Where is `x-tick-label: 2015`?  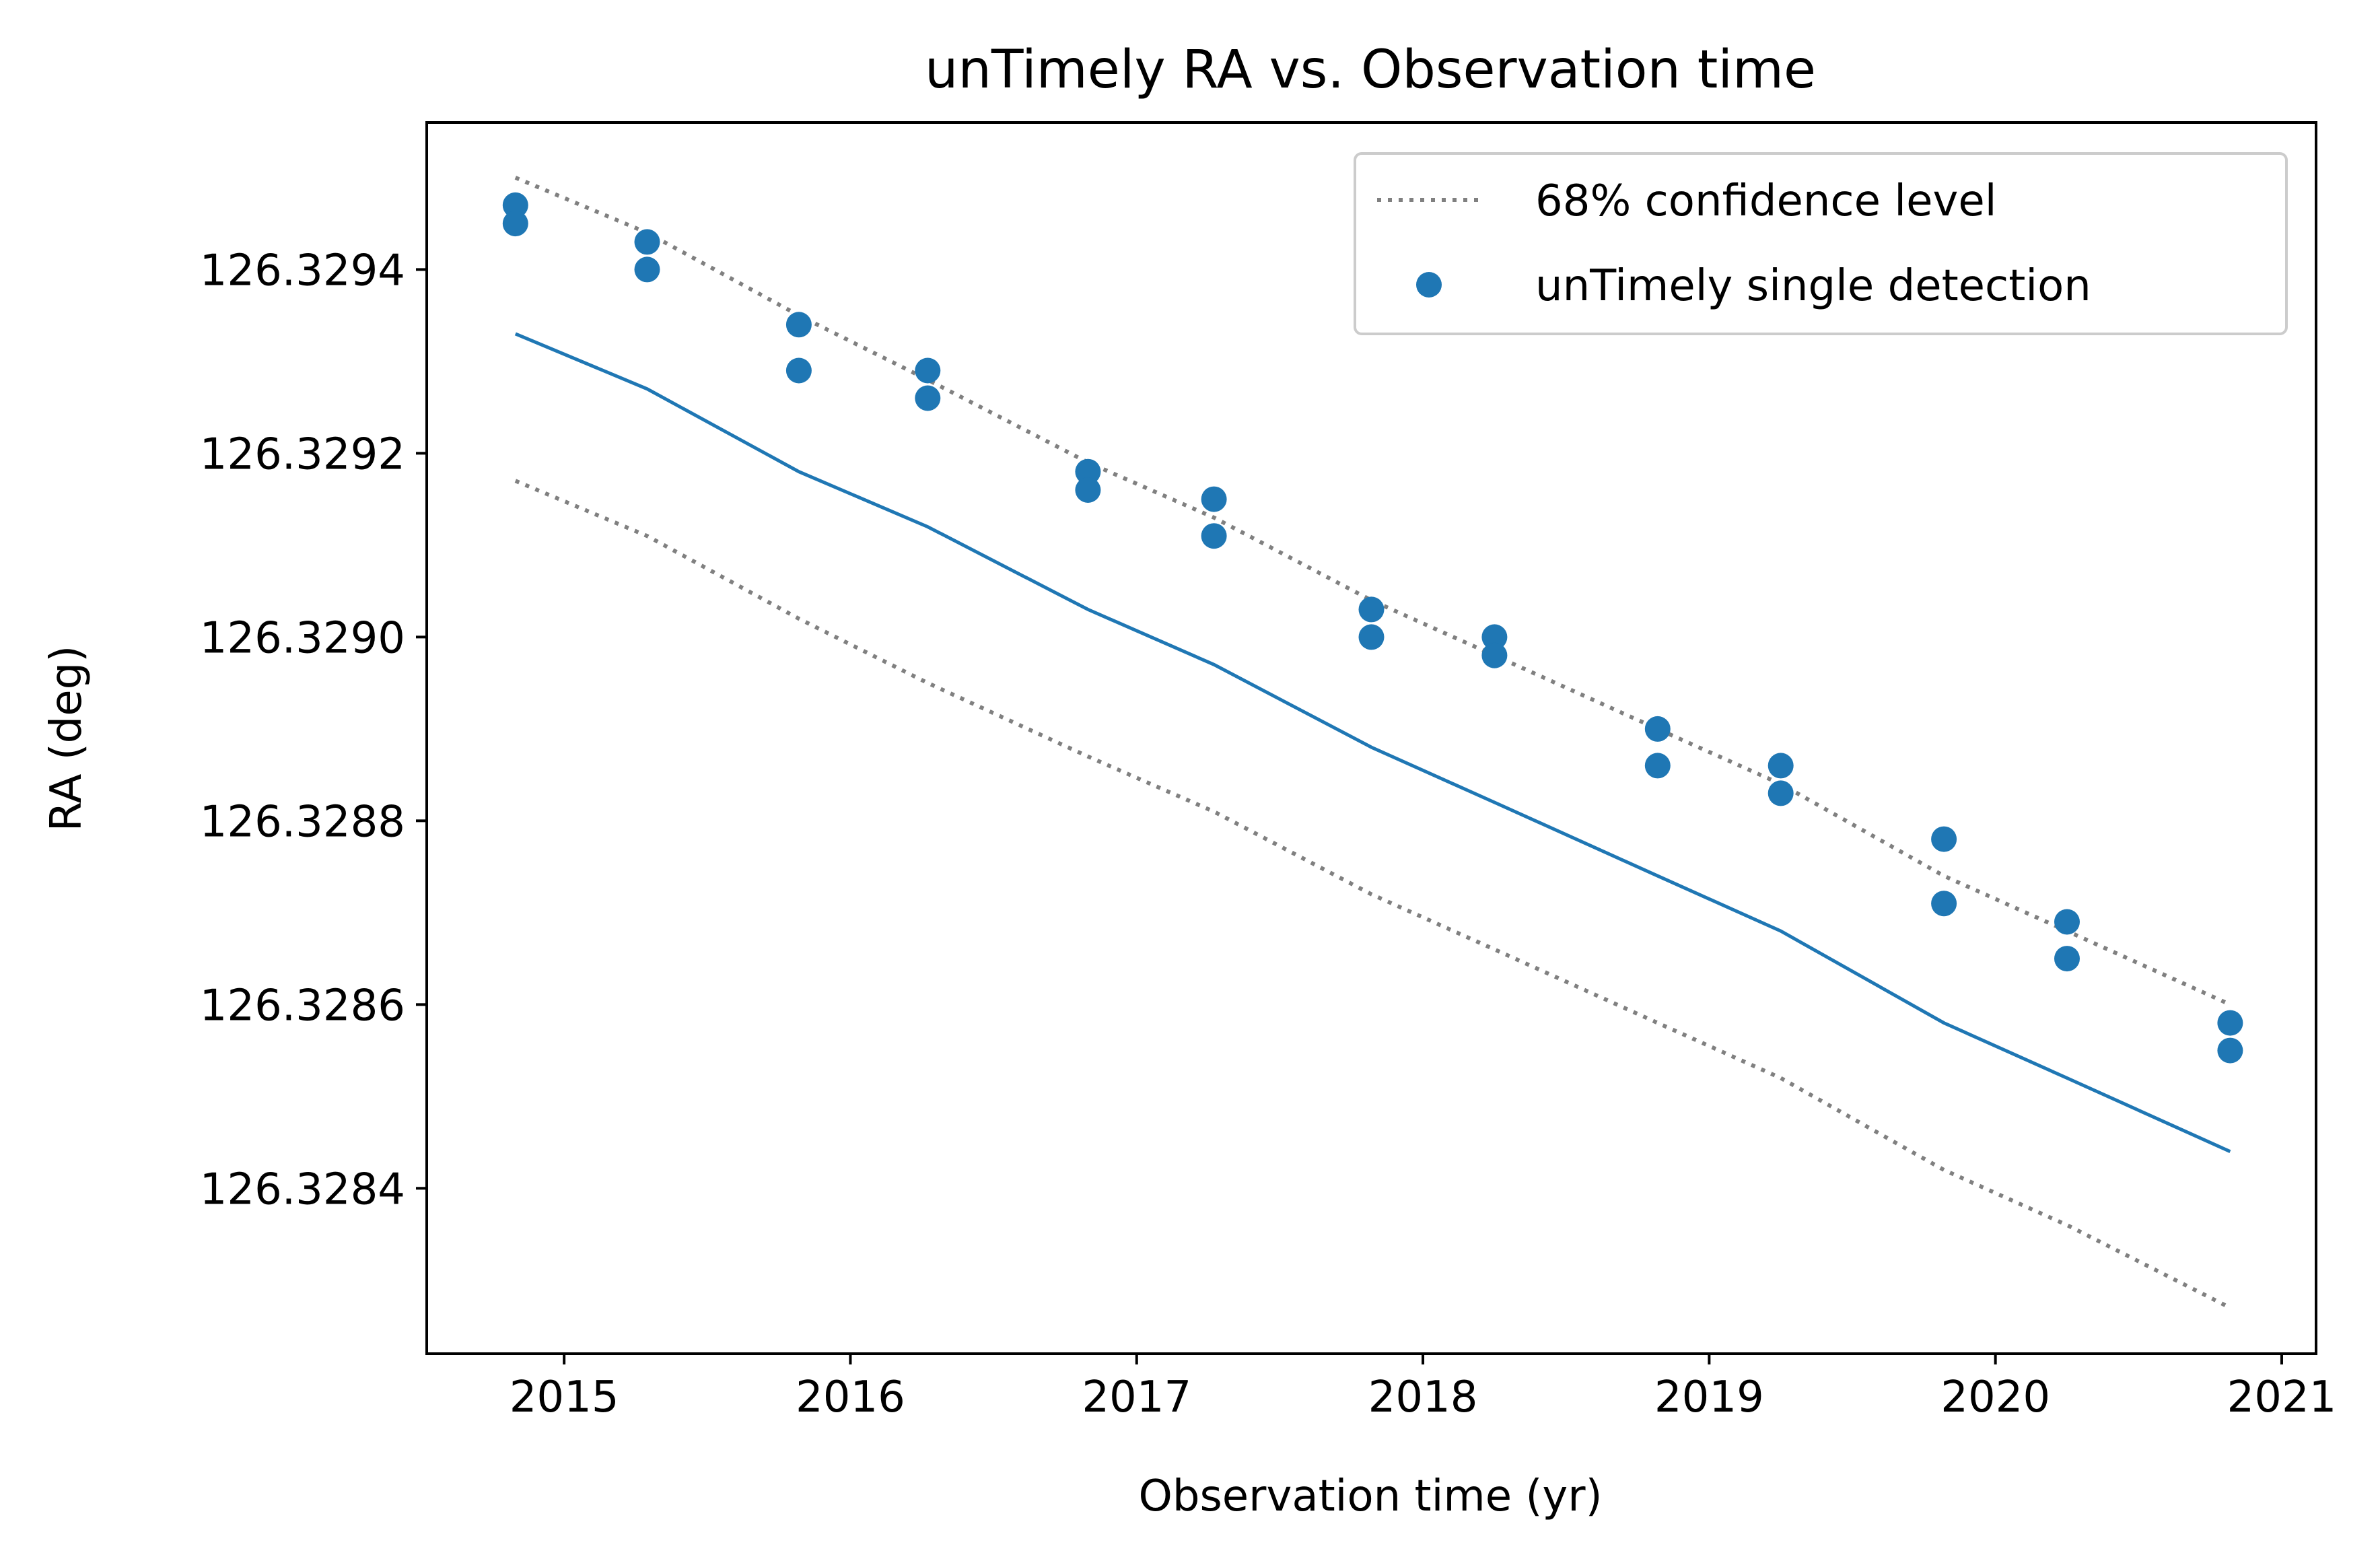 x-tick-label: 2015 is located at coordinates (565, 1397).